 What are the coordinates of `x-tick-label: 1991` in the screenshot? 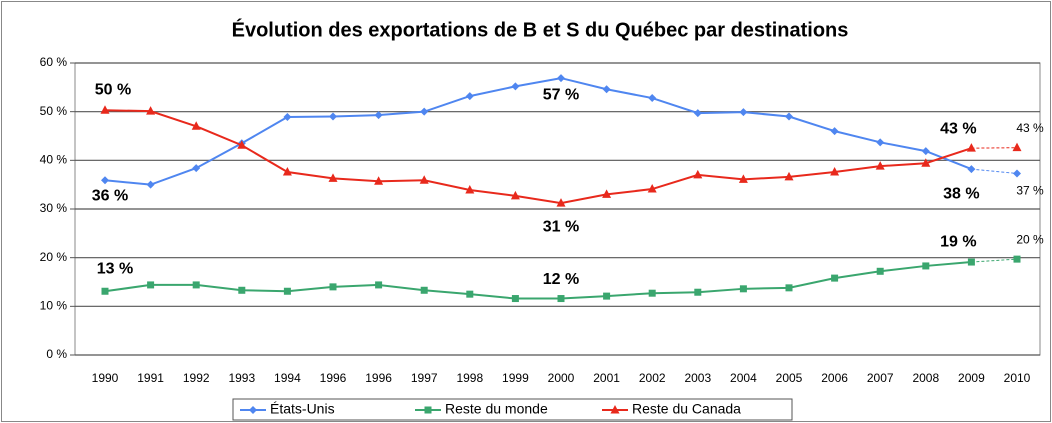 It's located at (150, 378).